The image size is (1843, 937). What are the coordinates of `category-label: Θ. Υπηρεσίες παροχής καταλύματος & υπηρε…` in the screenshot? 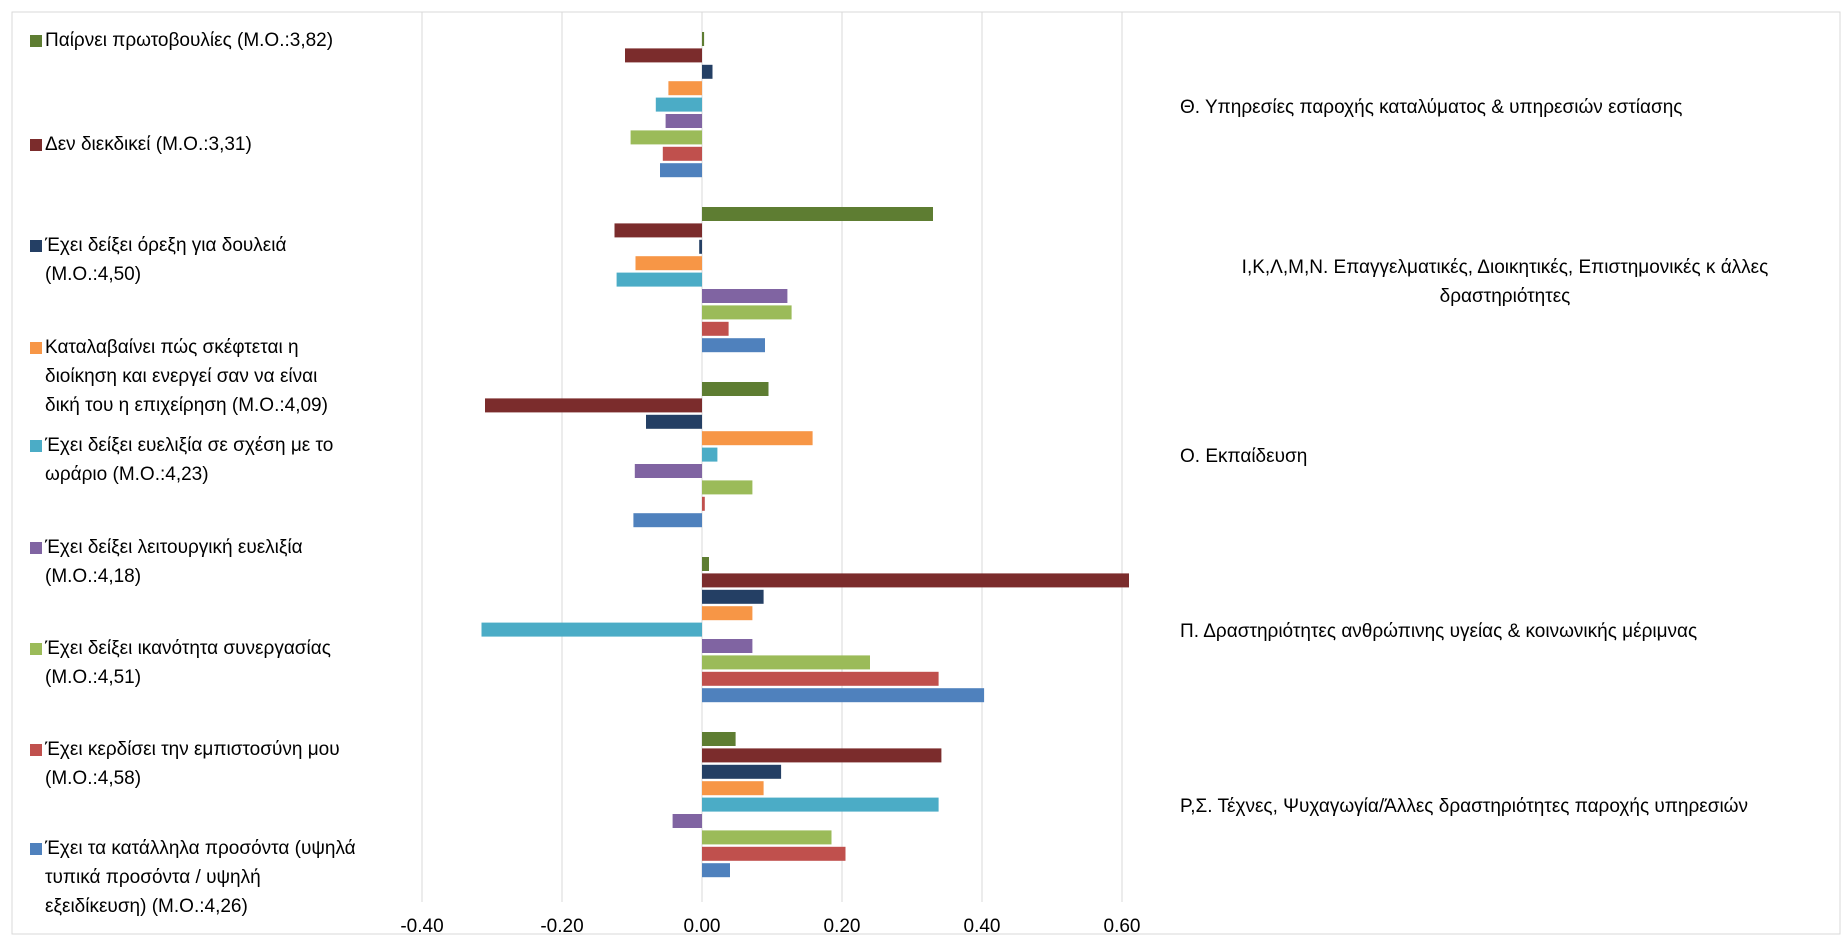 It's located at (1431, 107).